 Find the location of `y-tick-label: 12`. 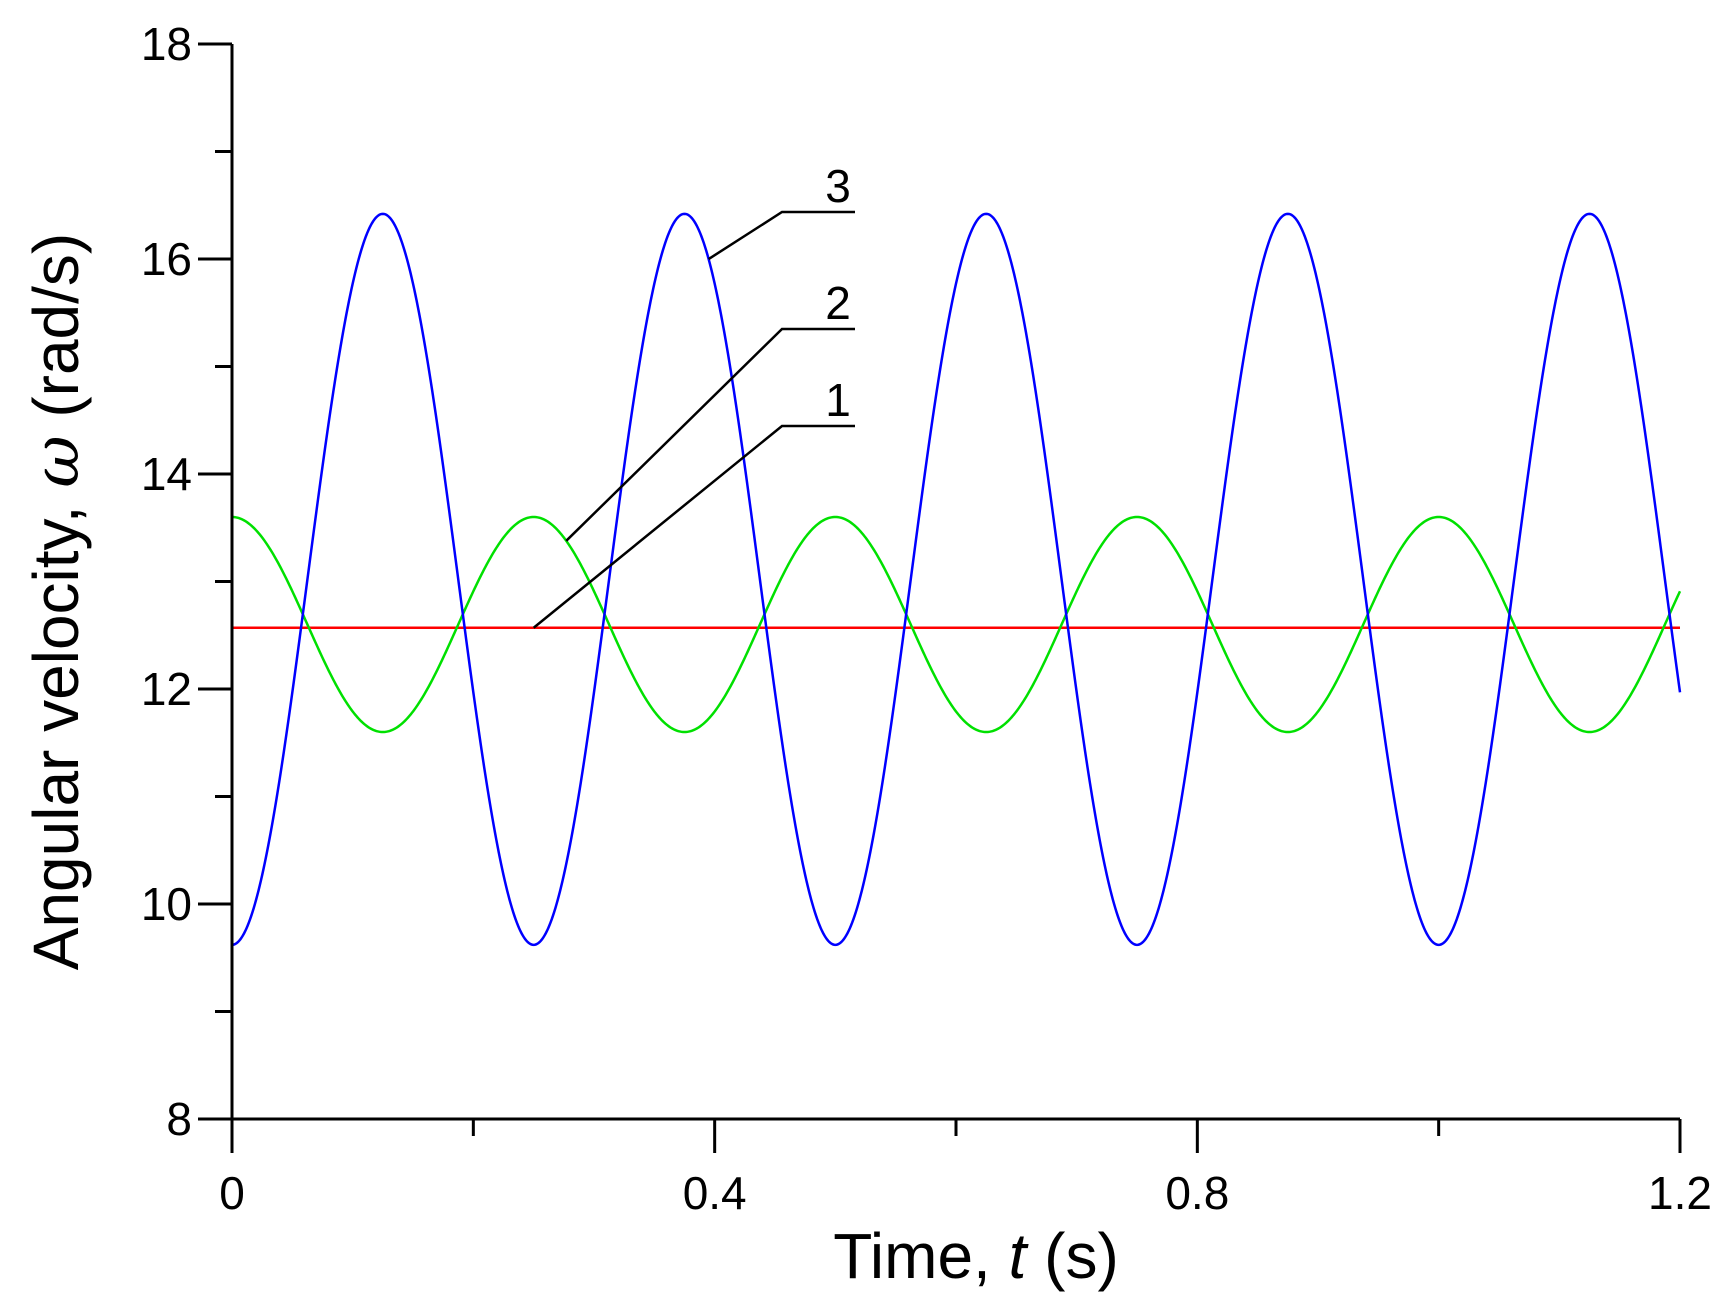

y-tick-label: 12 is located at coordinates (166, 689).